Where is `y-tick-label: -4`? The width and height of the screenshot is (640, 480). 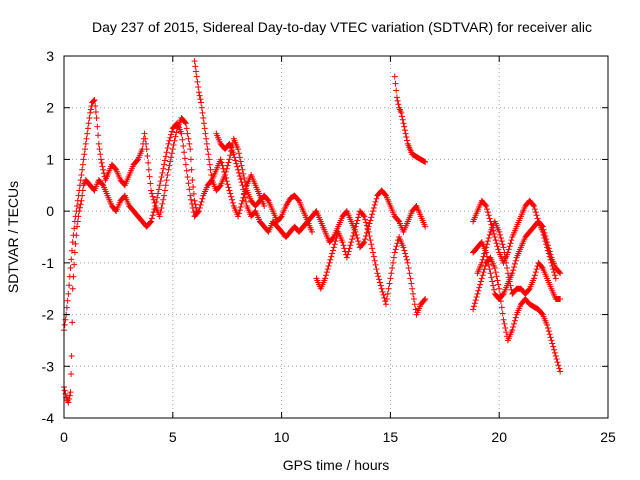
y-tick-label: -4 is located at coordinates (48, 418).